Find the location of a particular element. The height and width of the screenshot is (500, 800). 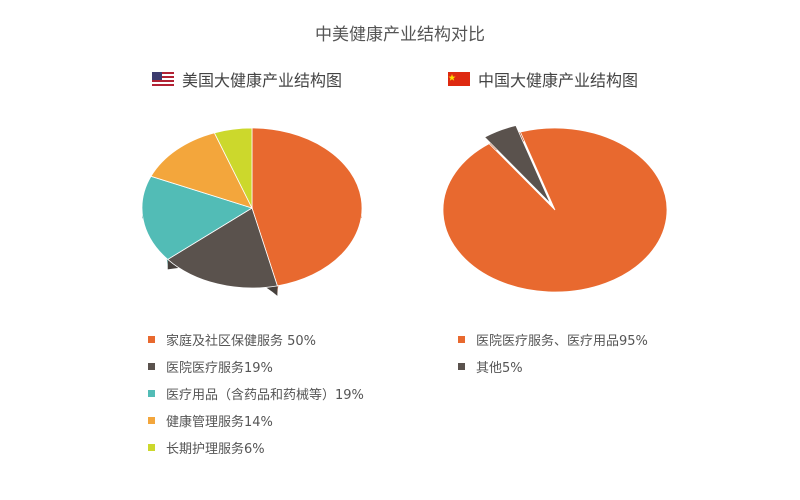

cn-chart-subtitle: 中国大健康产业结构图 is located at coordinates (543, 79).